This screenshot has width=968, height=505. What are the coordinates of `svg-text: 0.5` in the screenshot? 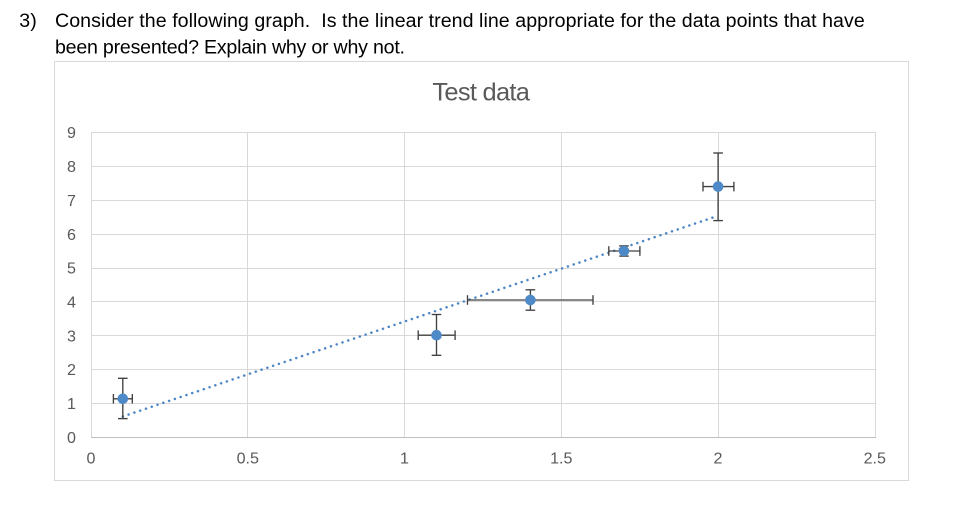 It's located at (248, 458).